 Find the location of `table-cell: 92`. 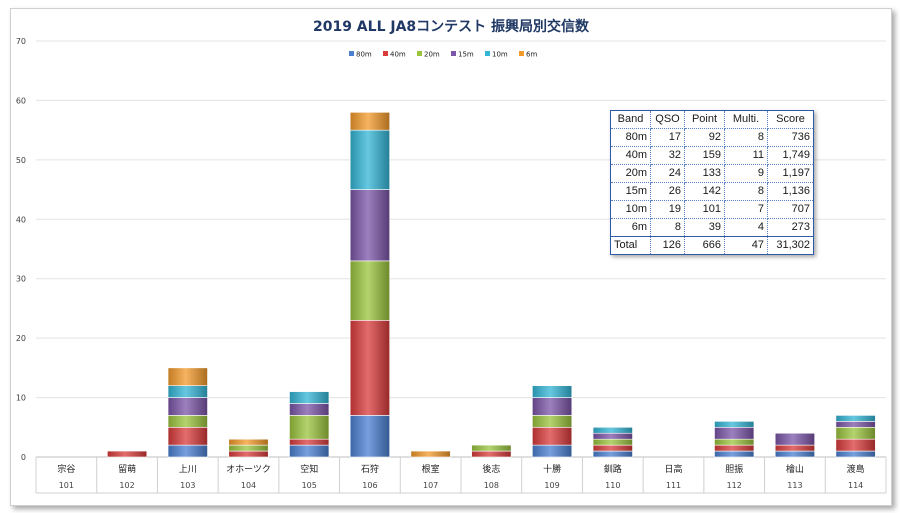

table-cell: 92 is located at coordinates (704, 137).